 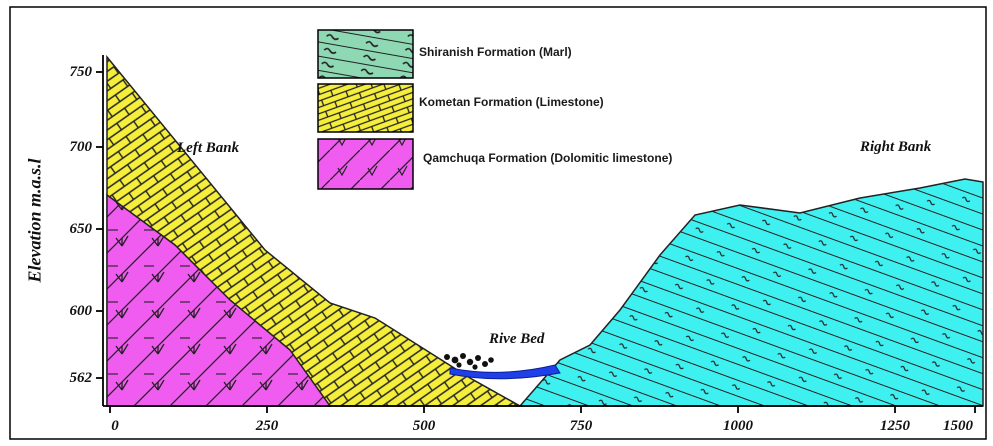 I want to click on legend-label-qamchuqa: Qamchuqa Formation (Dolomitic limestone), so click(x=548, y=158).